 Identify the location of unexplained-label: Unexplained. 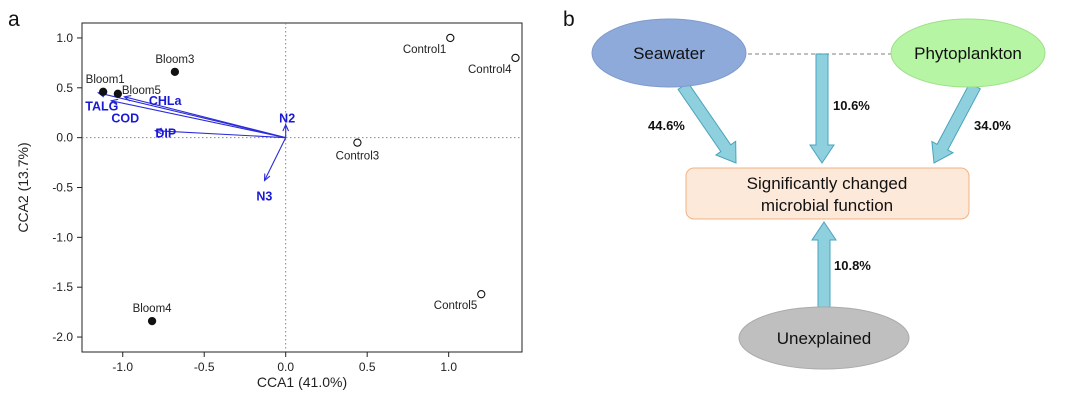
(824, 338).